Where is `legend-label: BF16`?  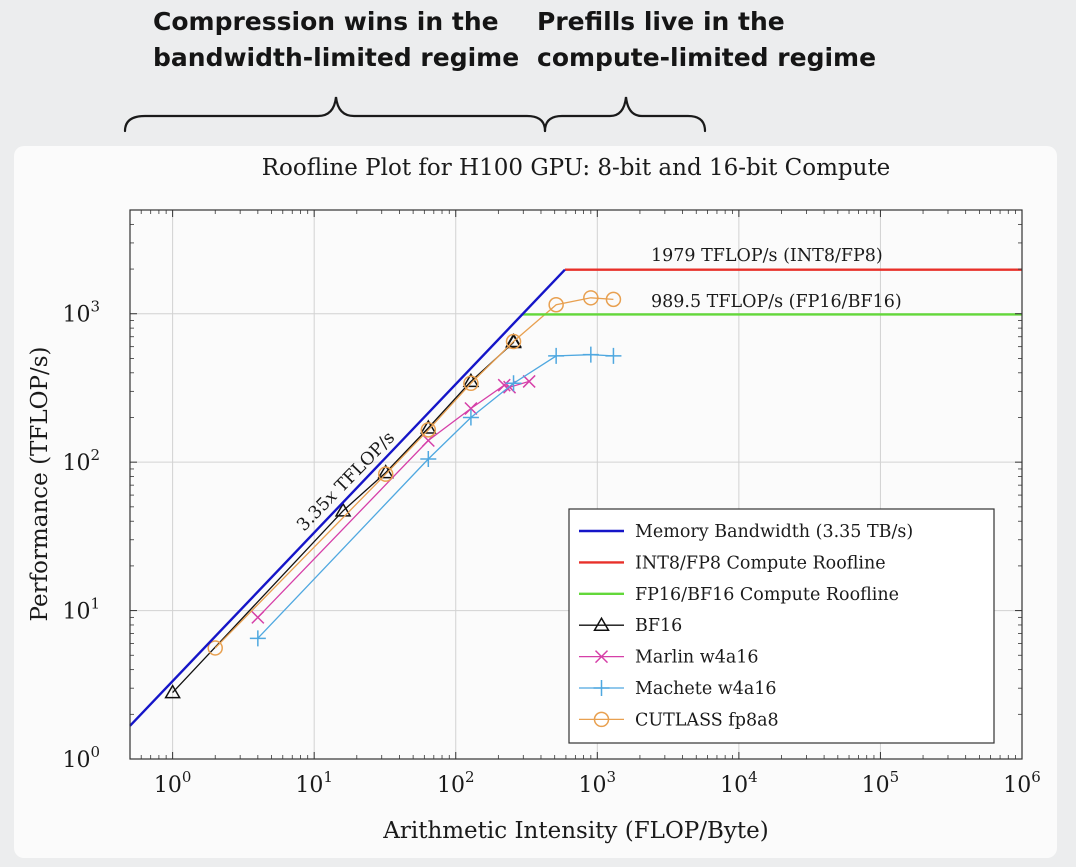
legend-label: BF16 is located at coordinates (658, 626).